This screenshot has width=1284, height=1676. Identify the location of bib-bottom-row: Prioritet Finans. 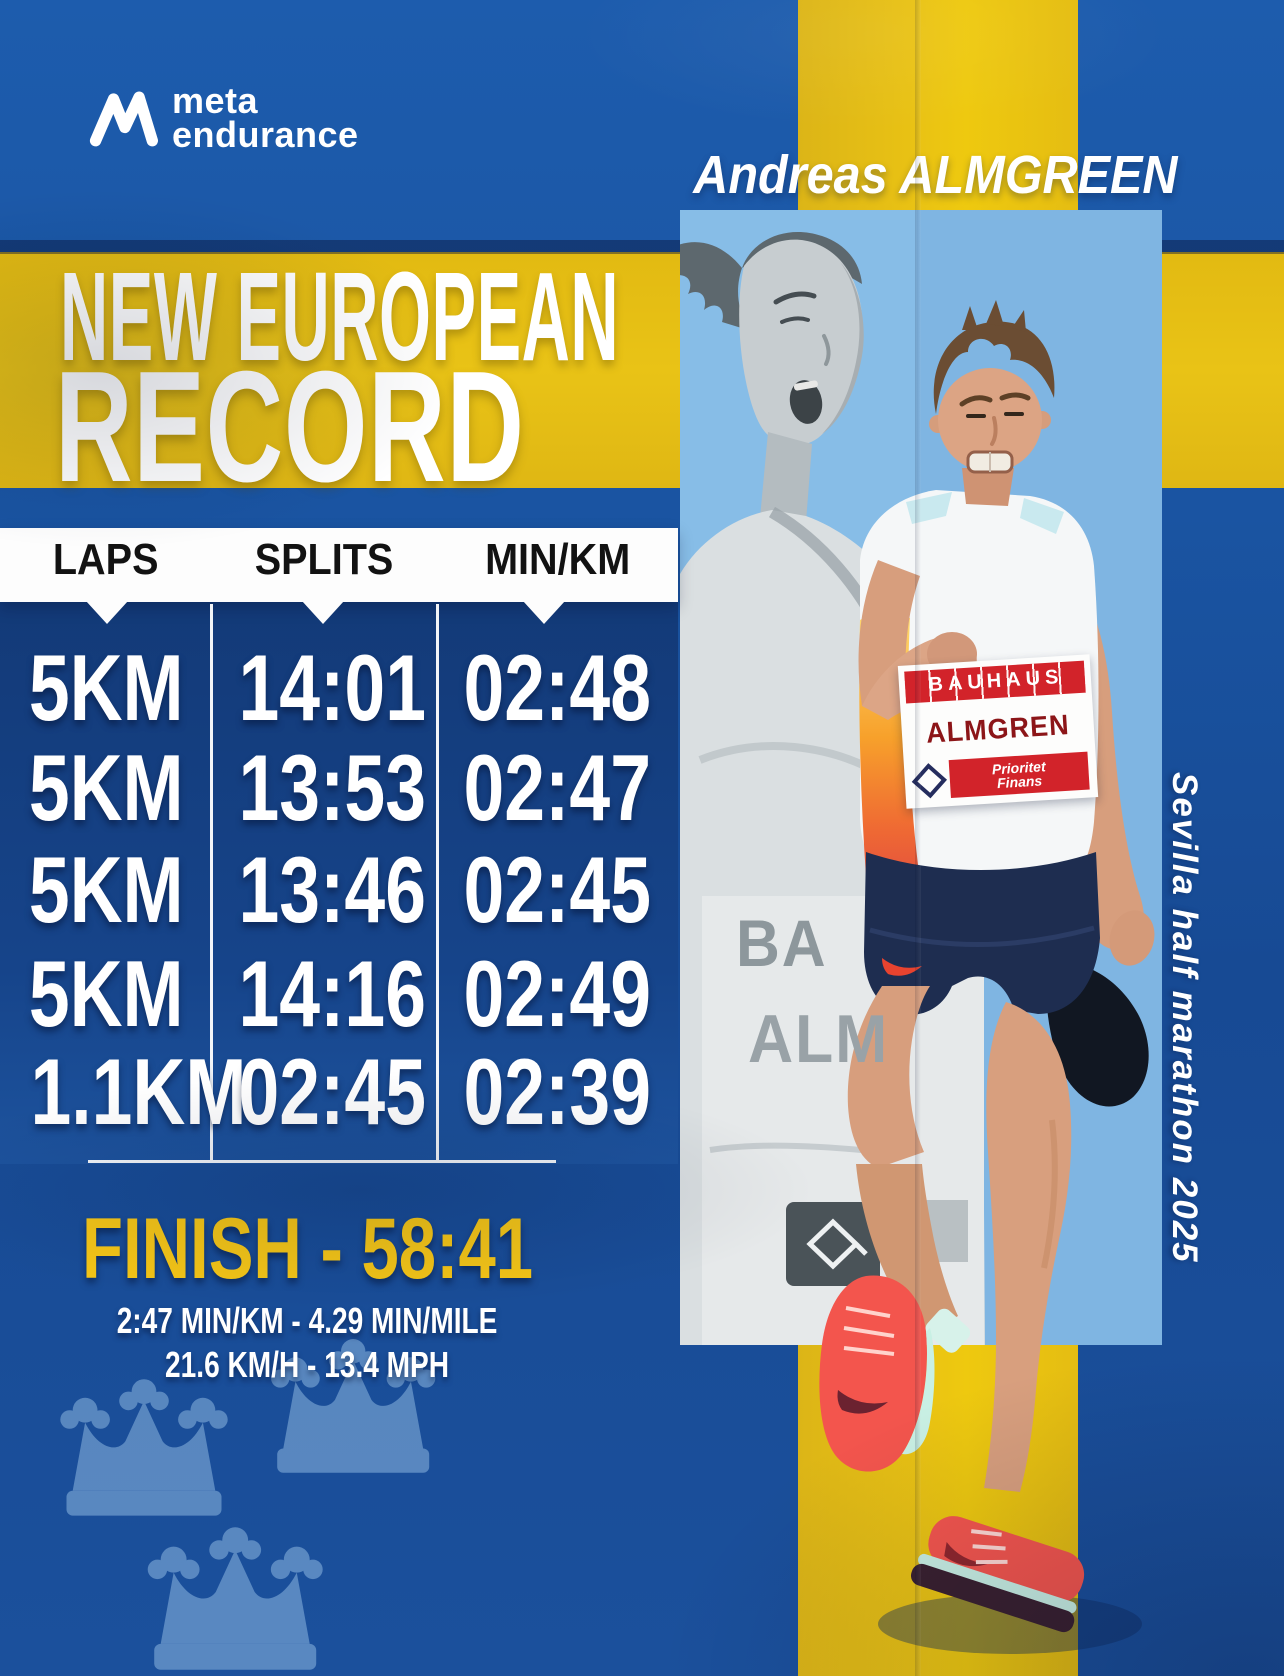
(1001, 775).